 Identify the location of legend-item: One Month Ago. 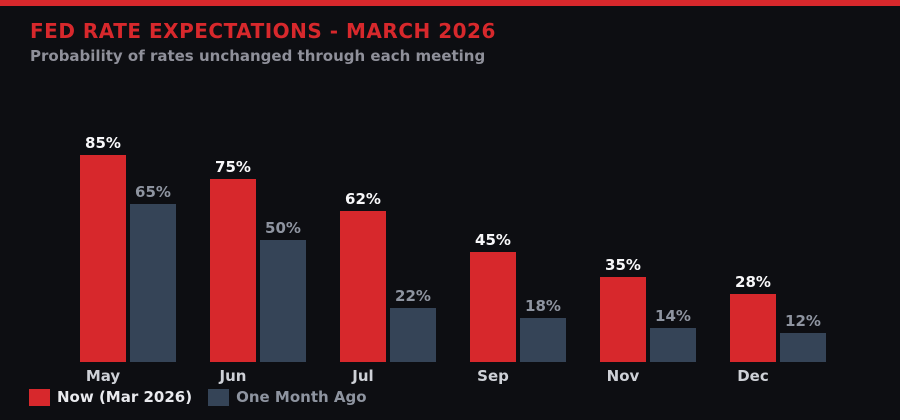
(287, 397).